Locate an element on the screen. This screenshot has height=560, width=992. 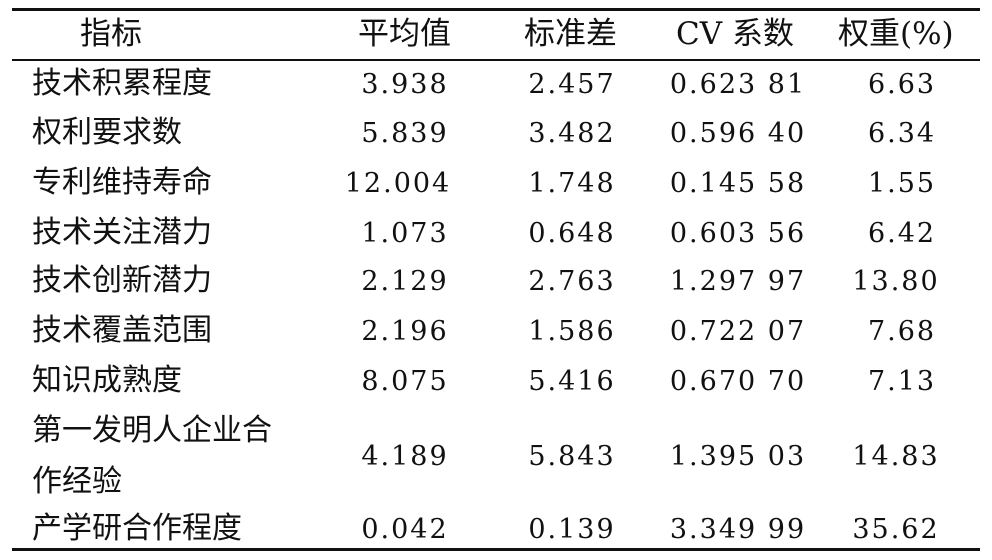
row-weight: 6.42 is located at coordinates (902, 233).